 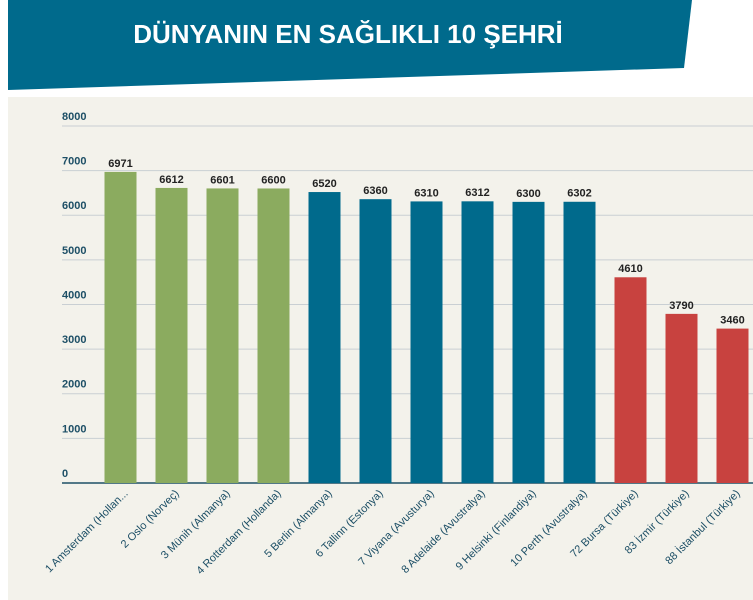 What do you see at coordinates (74, 206) in the screenshot?
I see `y-tick-label: 6000` at bounding box center [74, 206].